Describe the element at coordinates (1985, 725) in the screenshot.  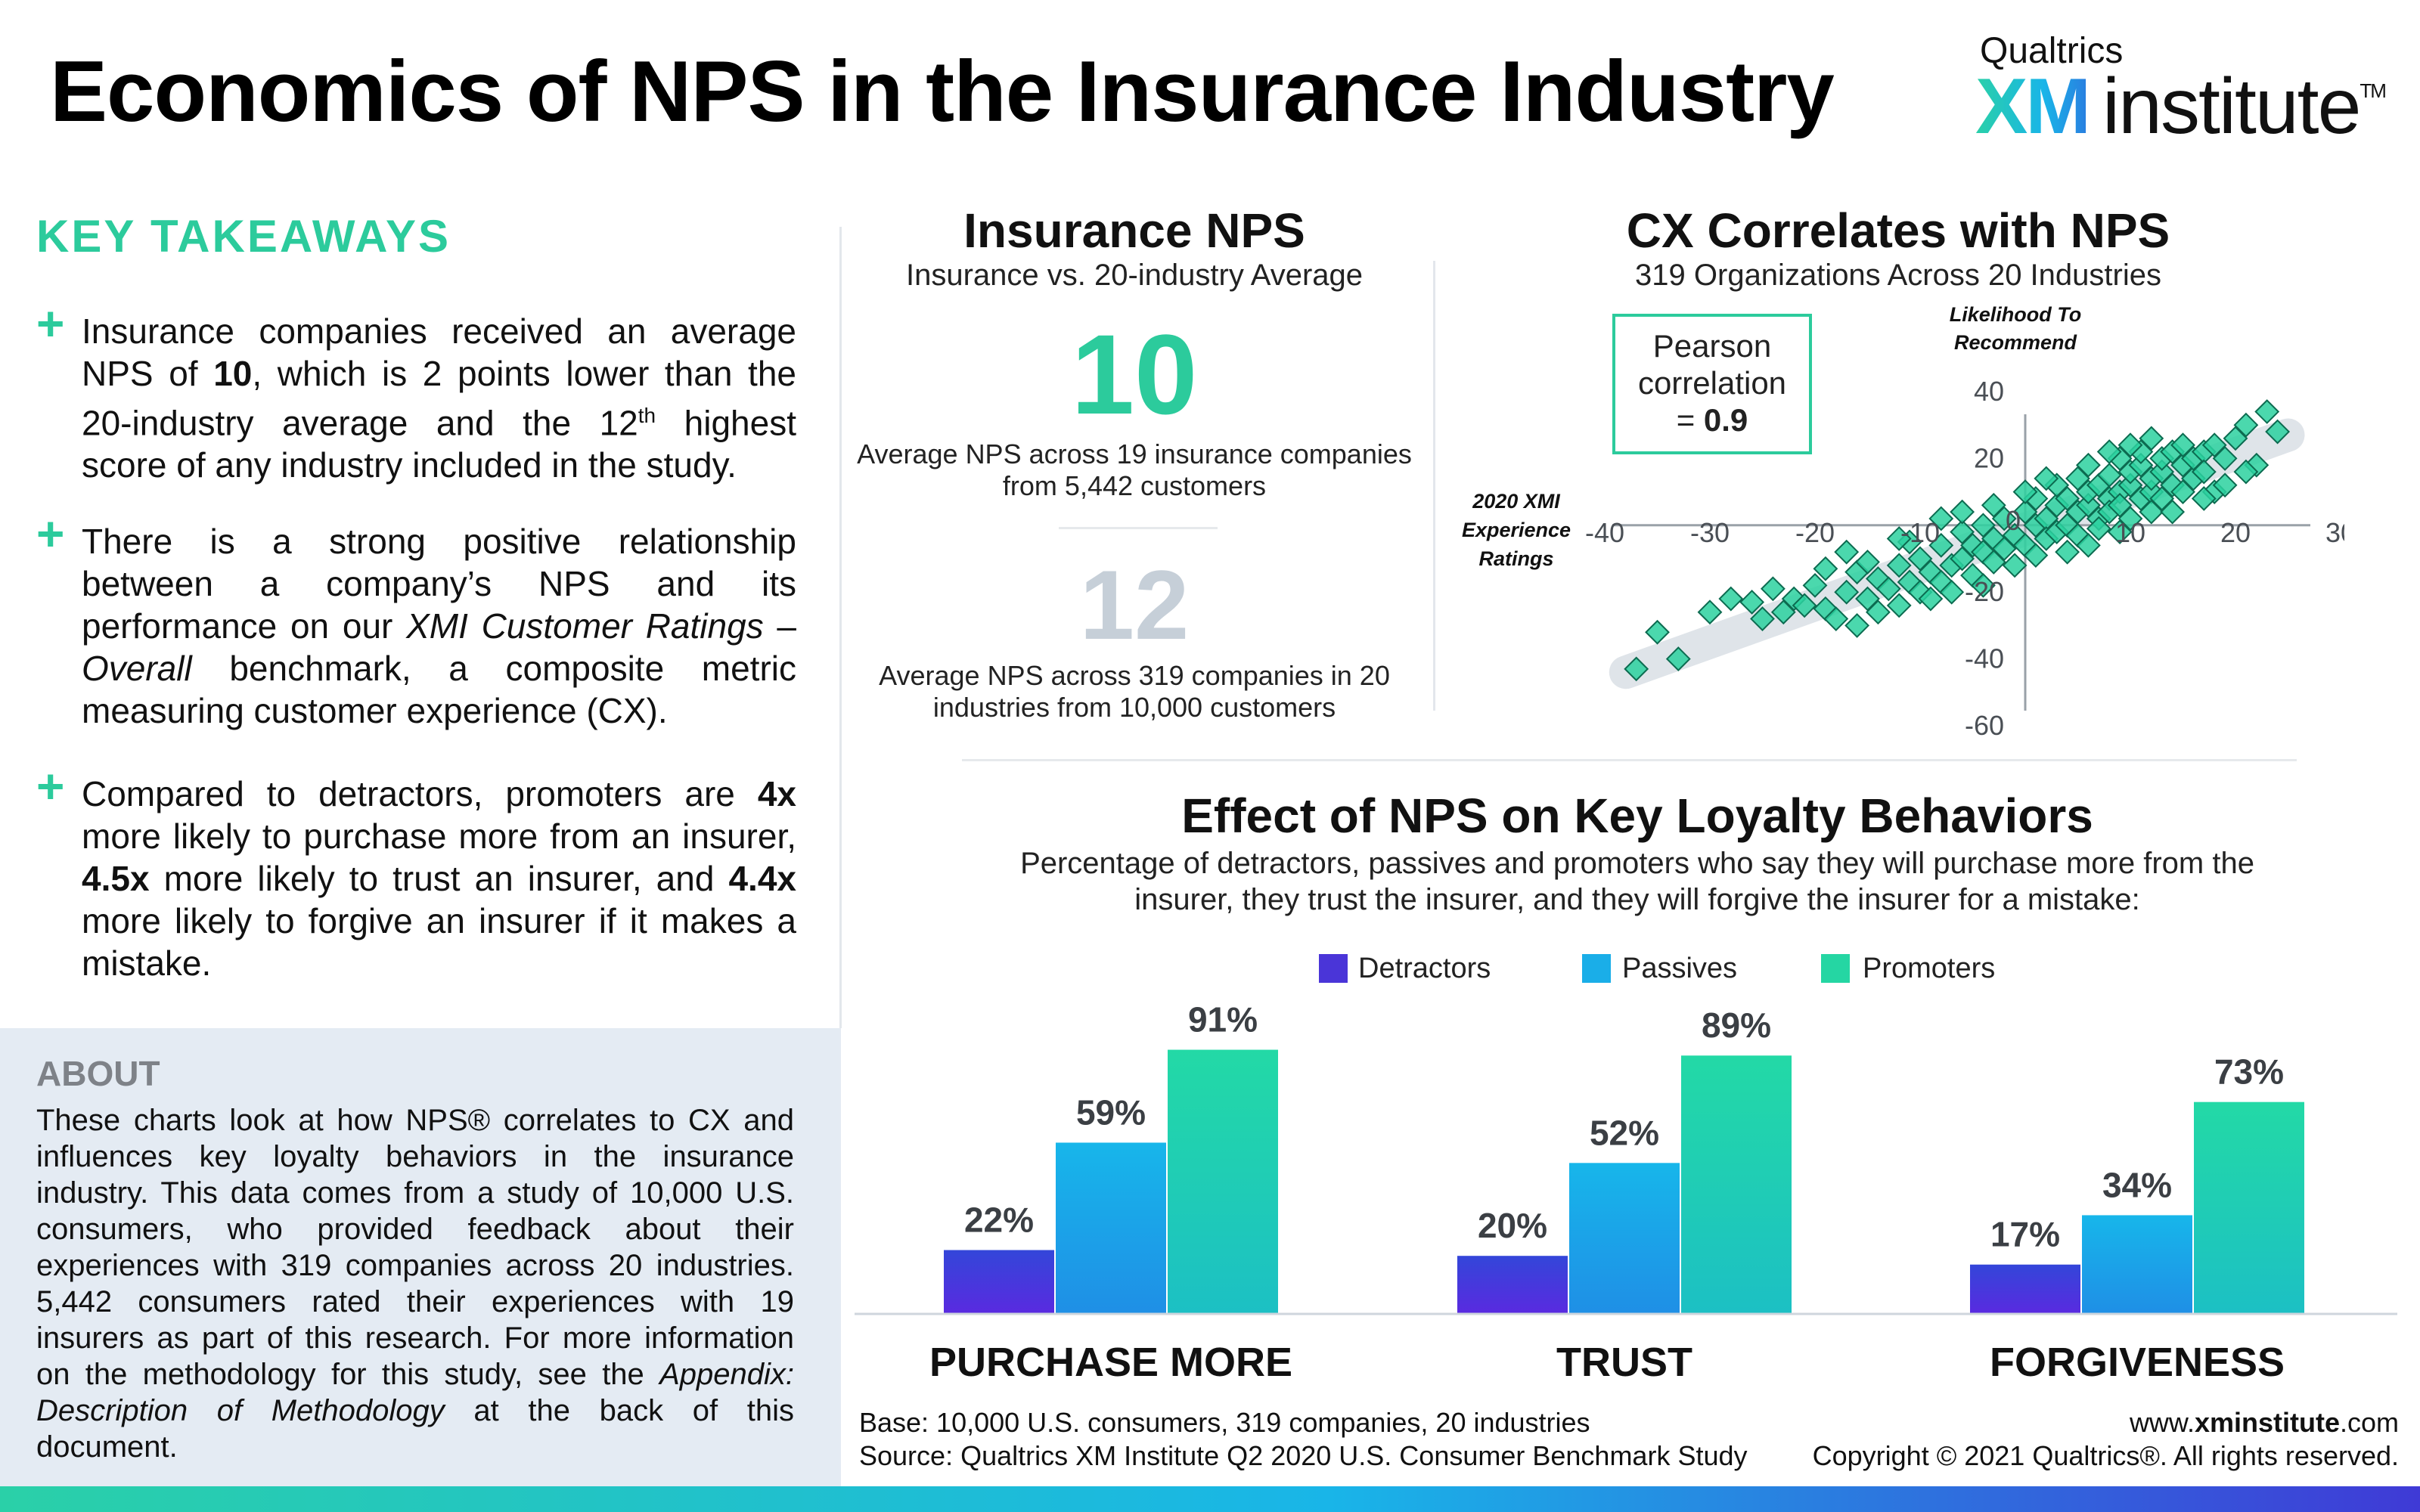
I see `scatter-y-tick: -60` at that location.